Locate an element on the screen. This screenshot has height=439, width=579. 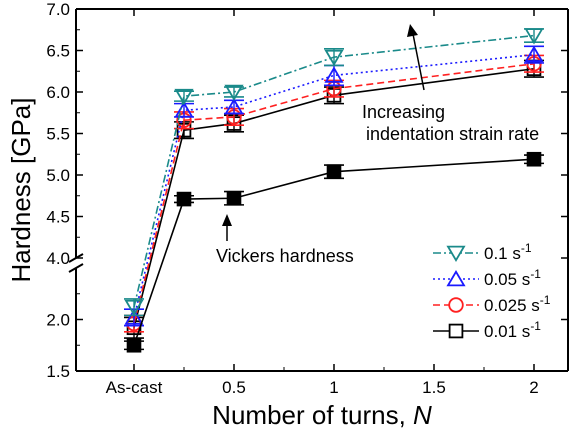
legend-item: 0.025 s-1 is located at coordinates (492, 304).